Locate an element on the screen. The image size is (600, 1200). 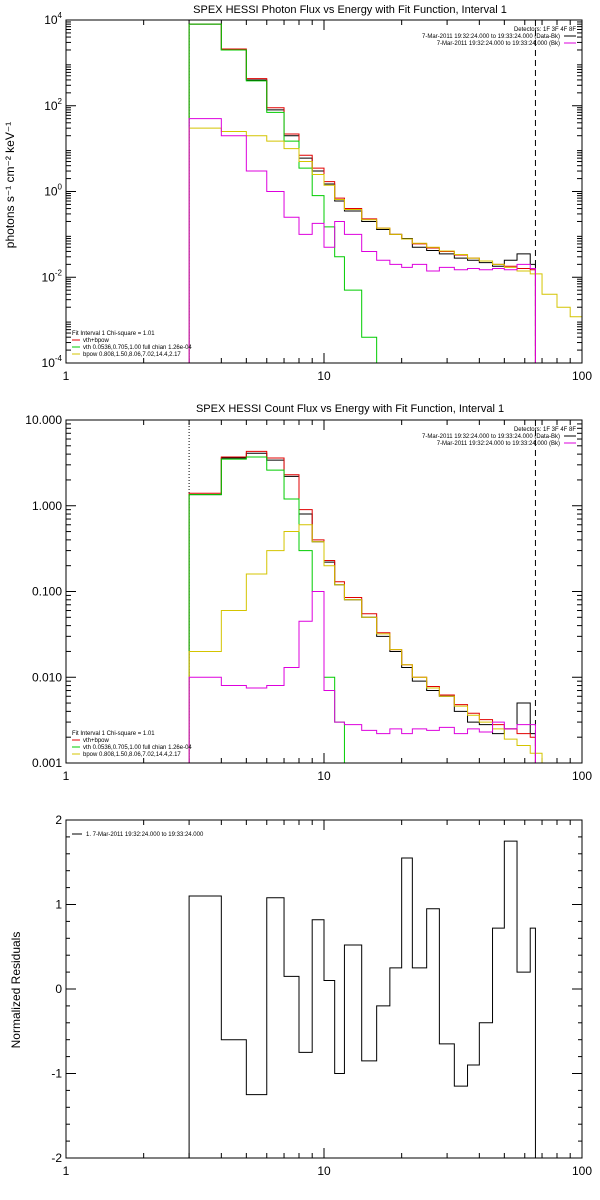
count-fit-header: Fit Interval 1 Chi-square = 1.01 is located at coordinates (113, 734).